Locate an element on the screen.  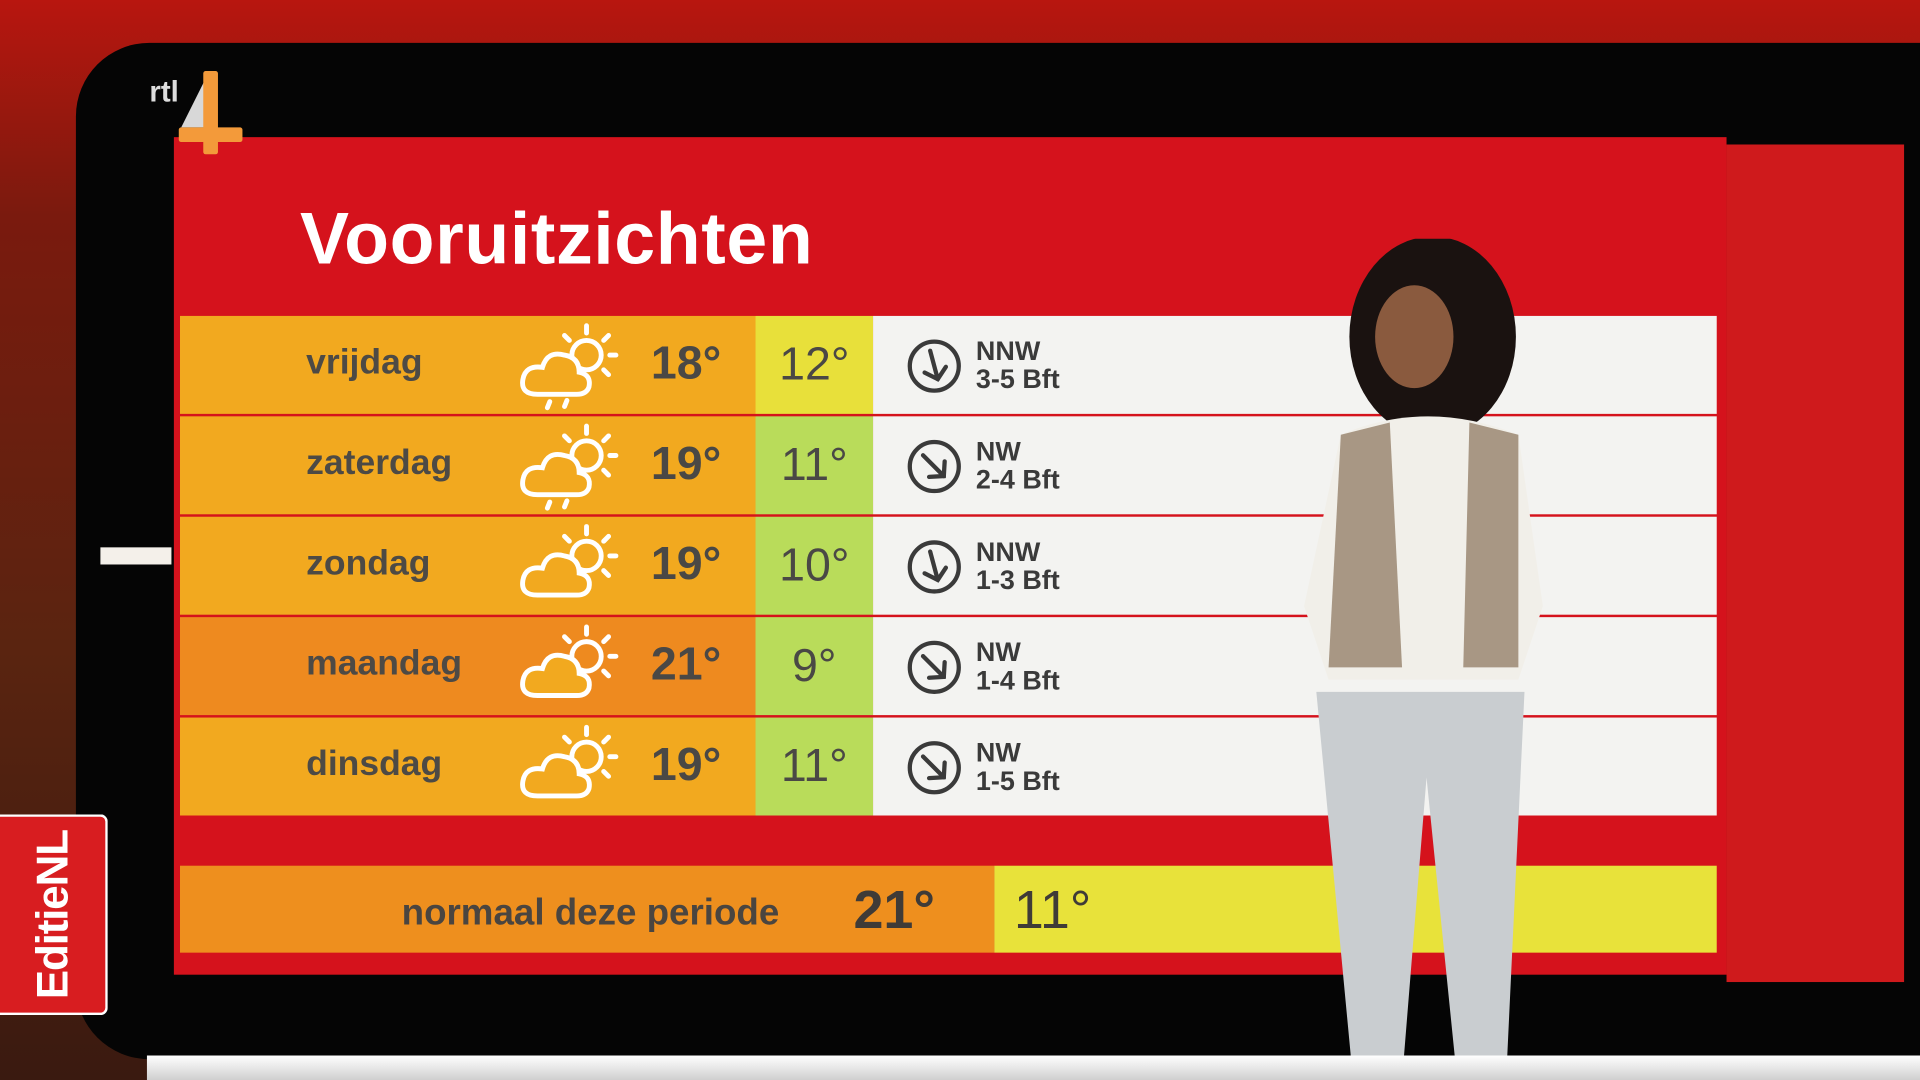
min-temp: 9° is located at coordinates (814, 666).